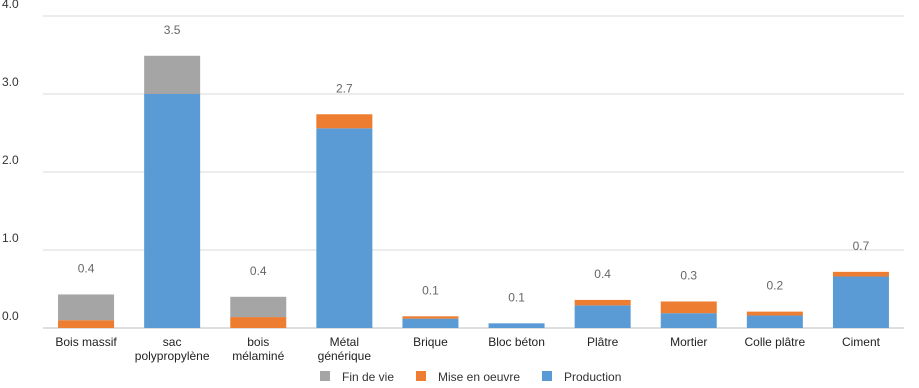  Describe the element at coordinates (547, 376) in the screenshot. I see `legend-swatch-production` at that location.